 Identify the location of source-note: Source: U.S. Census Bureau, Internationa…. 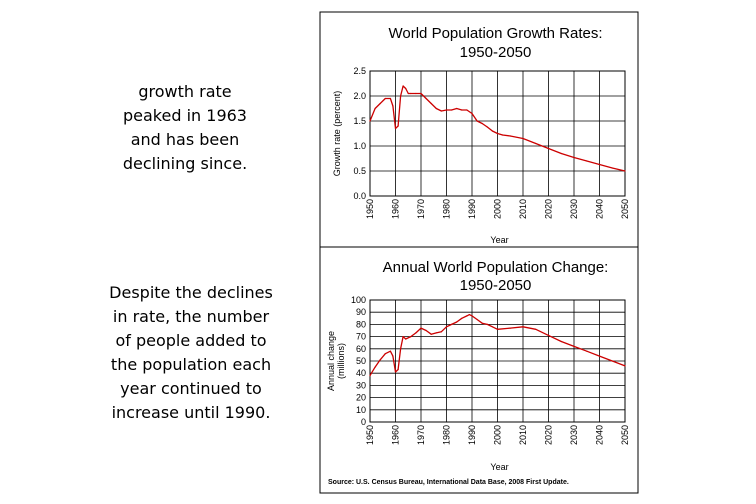
(448, 482).